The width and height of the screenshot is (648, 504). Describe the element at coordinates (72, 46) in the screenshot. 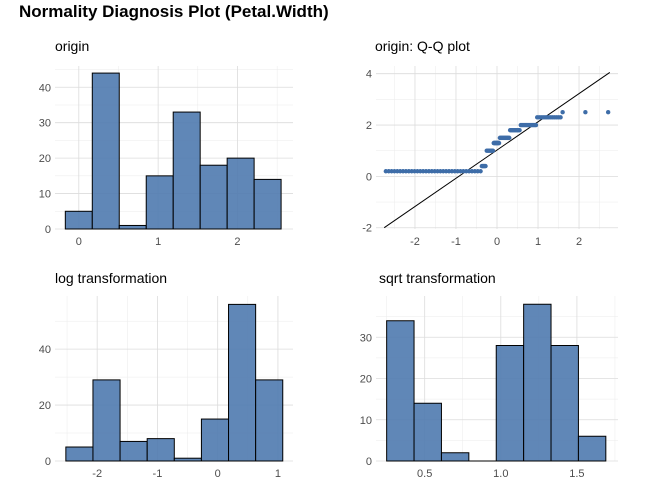

I see `panel-title: origin` at that location.